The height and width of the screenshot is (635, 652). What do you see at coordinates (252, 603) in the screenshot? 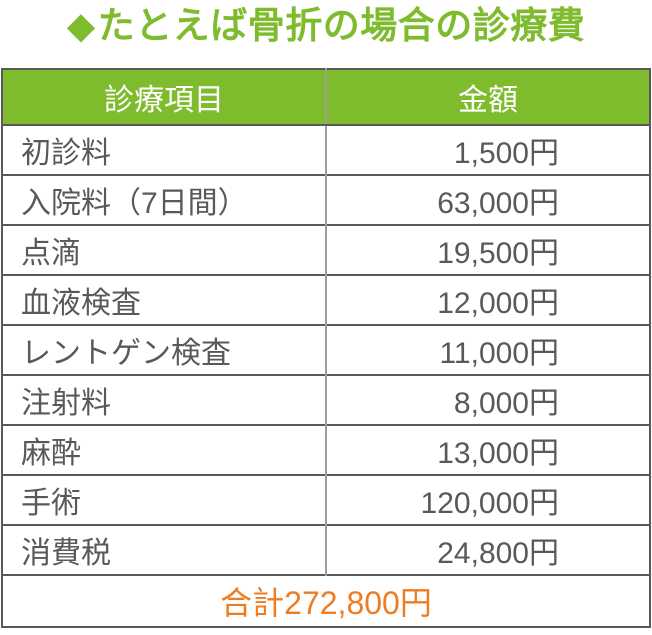
I see `total-label: 合計` at bounding box center [252, 603].